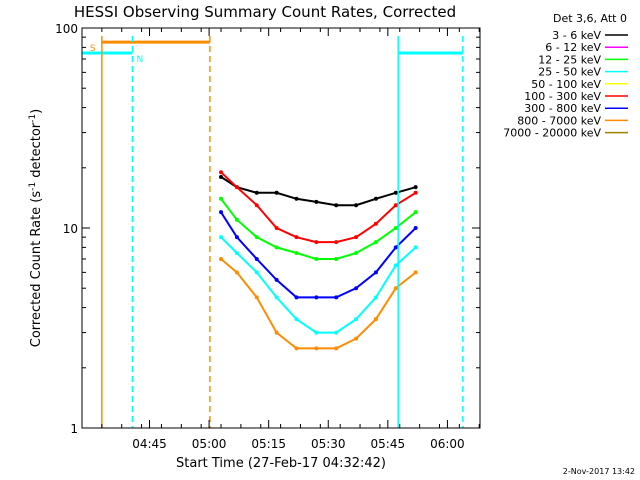  What do you see at coordinates (576, 35) in the screenshot?
I see `legend-entry-label: 3 - 6 keV` at bounding box center [576, 35].